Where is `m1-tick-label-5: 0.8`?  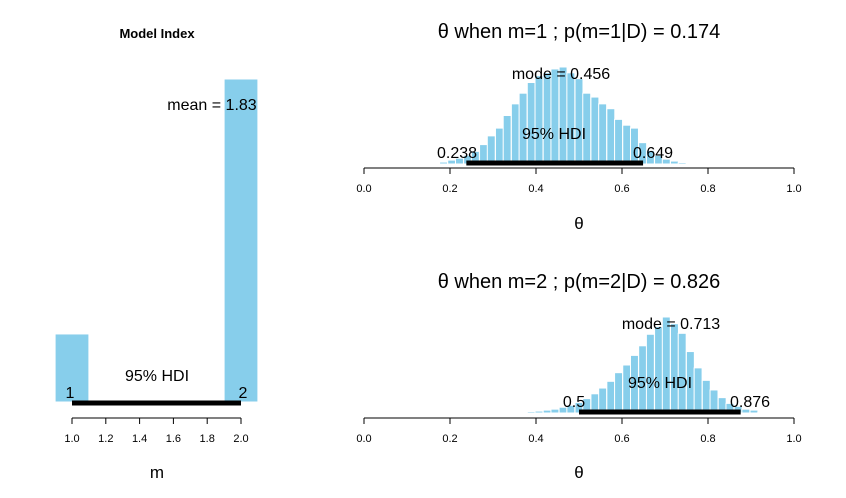 m1-tick-label-5: 0.8 is located at coordinates (707, 189).